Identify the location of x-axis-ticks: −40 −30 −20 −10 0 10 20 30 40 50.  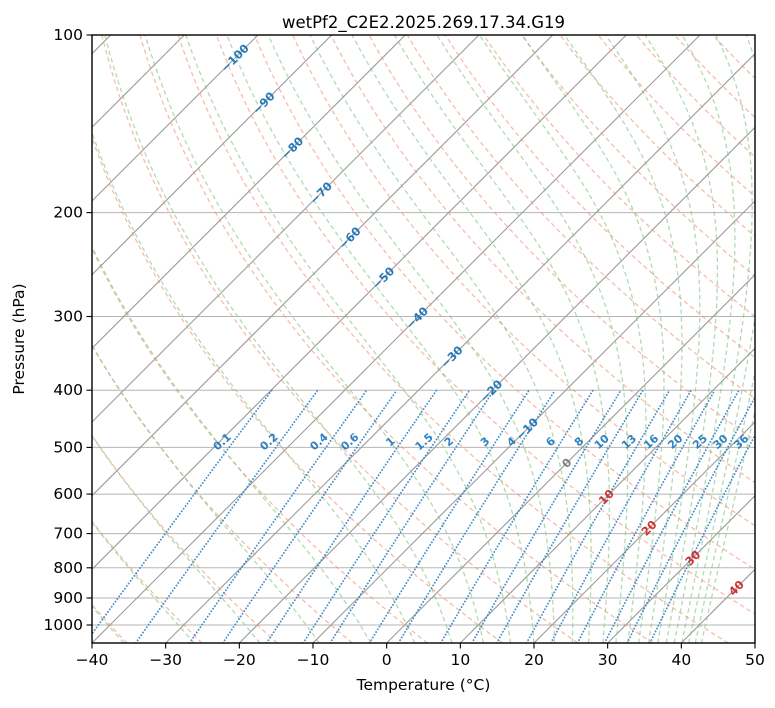
(420, 656).